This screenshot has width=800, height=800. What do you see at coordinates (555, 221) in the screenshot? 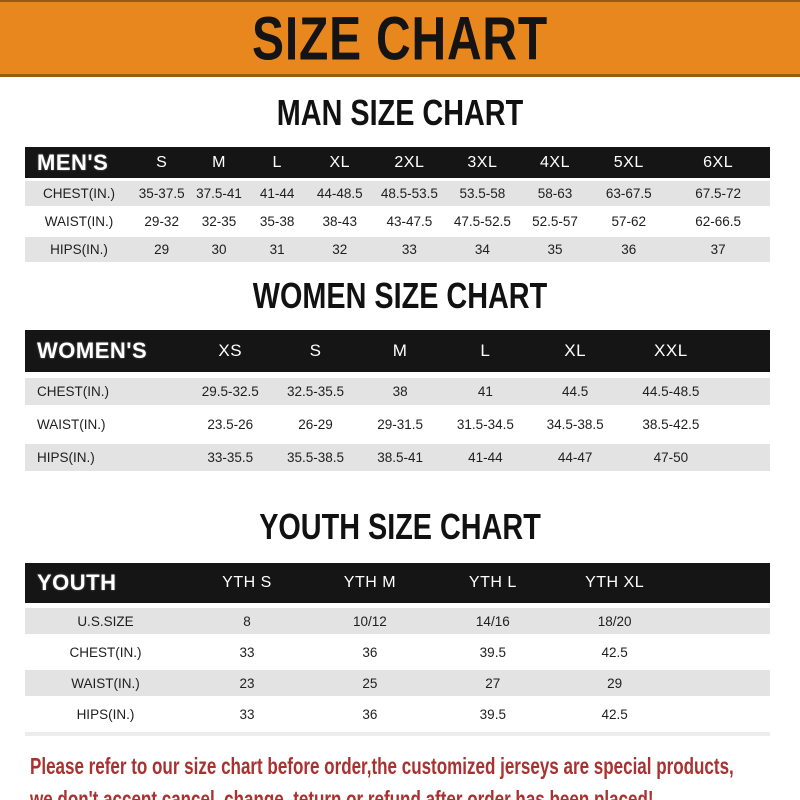
I see `cell: 52.5-57` at bounding box center [555, 221].